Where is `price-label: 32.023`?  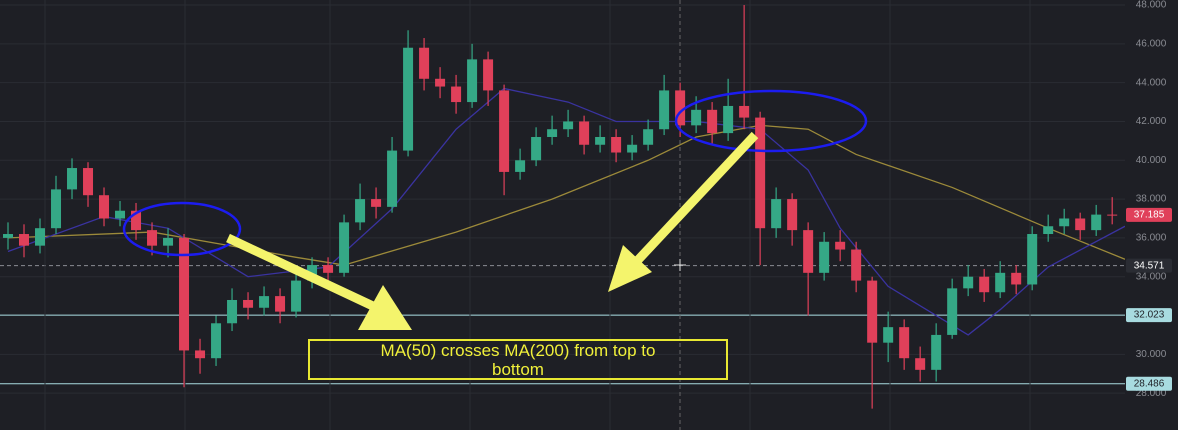
price-label: 32.023 is located at coordinates (1149, 315).